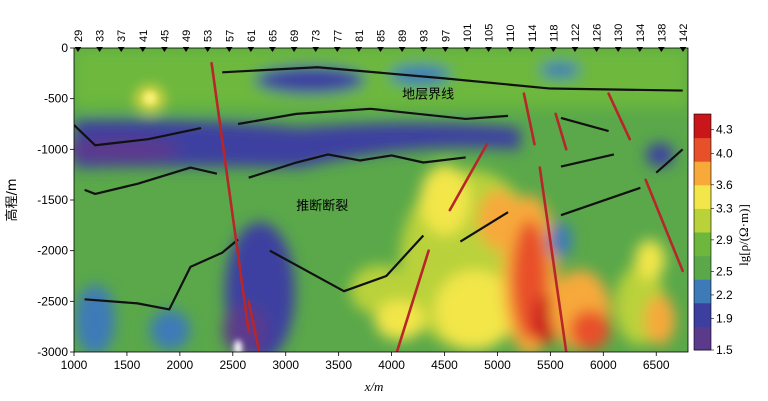  What do you see at coordinates (468, 33) in the screenshot?
I see `station-label-101: 101` at bounding box center [468, 33].